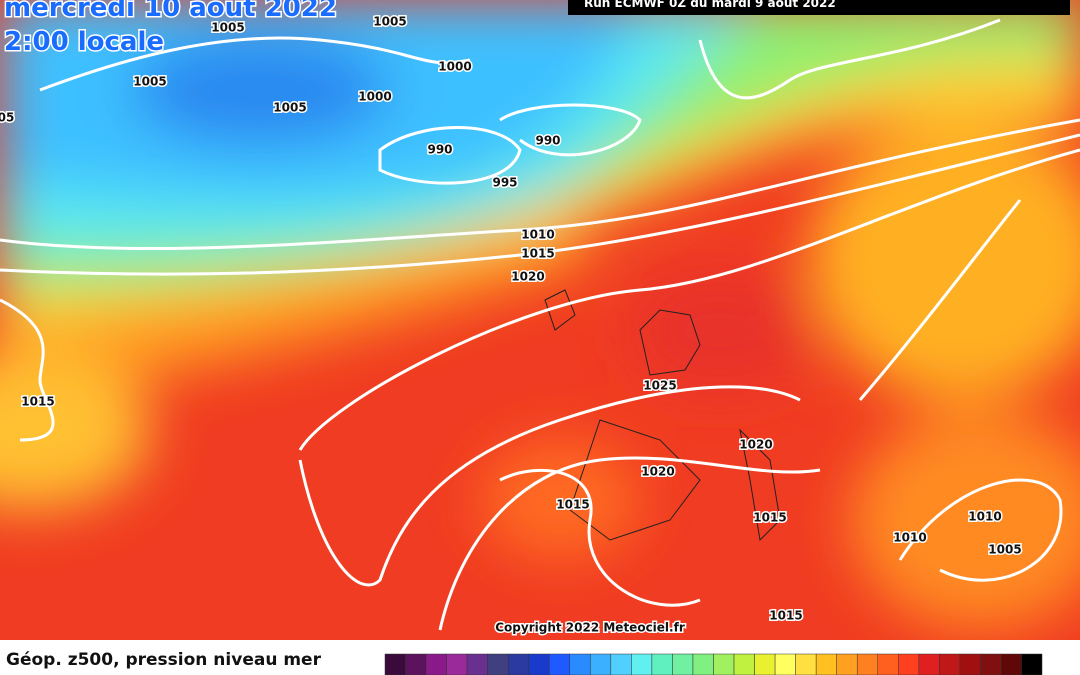 This screenshot has width=1080, height=675. What do you see at coordinates (7, 118) in the screenshot?
I see `isobar-label: 05` at bounding box center [7, 118].